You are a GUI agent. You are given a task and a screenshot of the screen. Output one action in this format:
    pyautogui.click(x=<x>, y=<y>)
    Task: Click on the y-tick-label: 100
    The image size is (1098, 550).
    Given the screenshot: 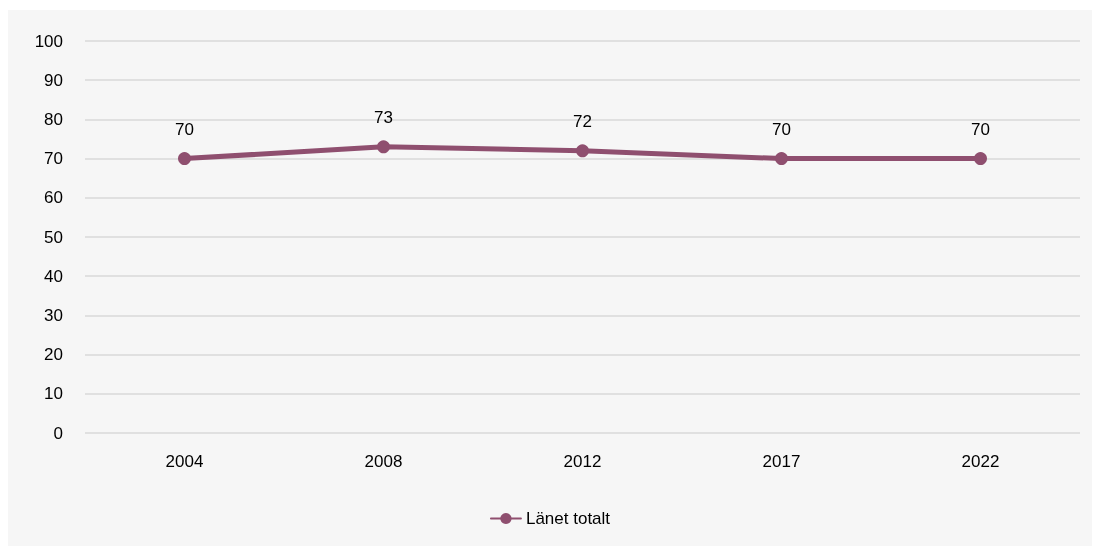 What is the action you would take?
    pyautogui.click(x=48, y=41)
    